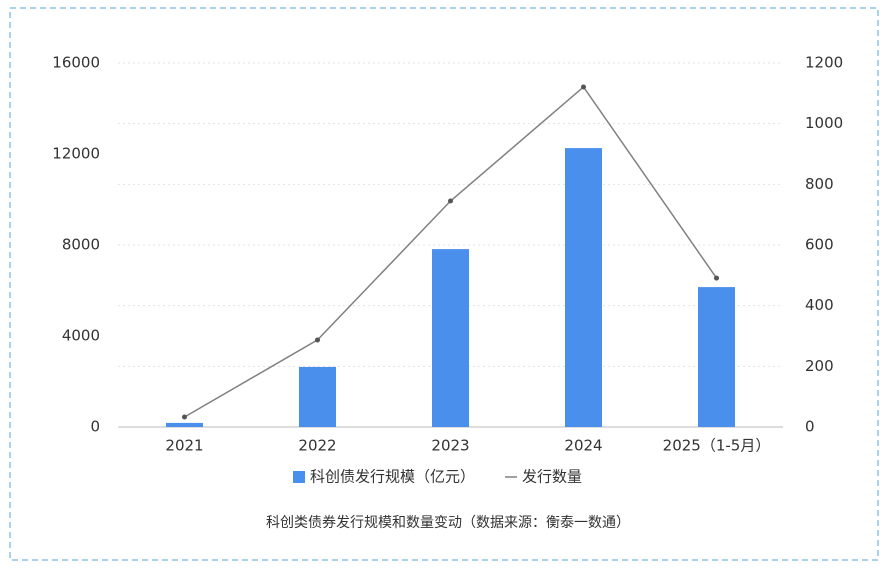  Describe the element at coordinates (552, 477) in the screenshot. I see `legend-label: 发行数量` at that location.